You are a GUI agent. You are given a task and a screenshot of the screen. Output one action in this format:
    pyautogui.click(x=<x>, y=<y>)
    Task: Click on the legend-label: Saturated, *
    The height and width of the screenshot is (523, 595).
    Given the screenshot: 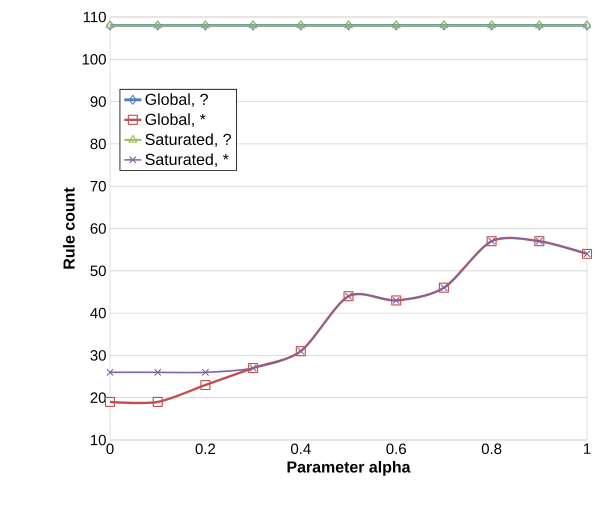 What is the action you would take?
    pyautogui.click(x=187, y=160)
    